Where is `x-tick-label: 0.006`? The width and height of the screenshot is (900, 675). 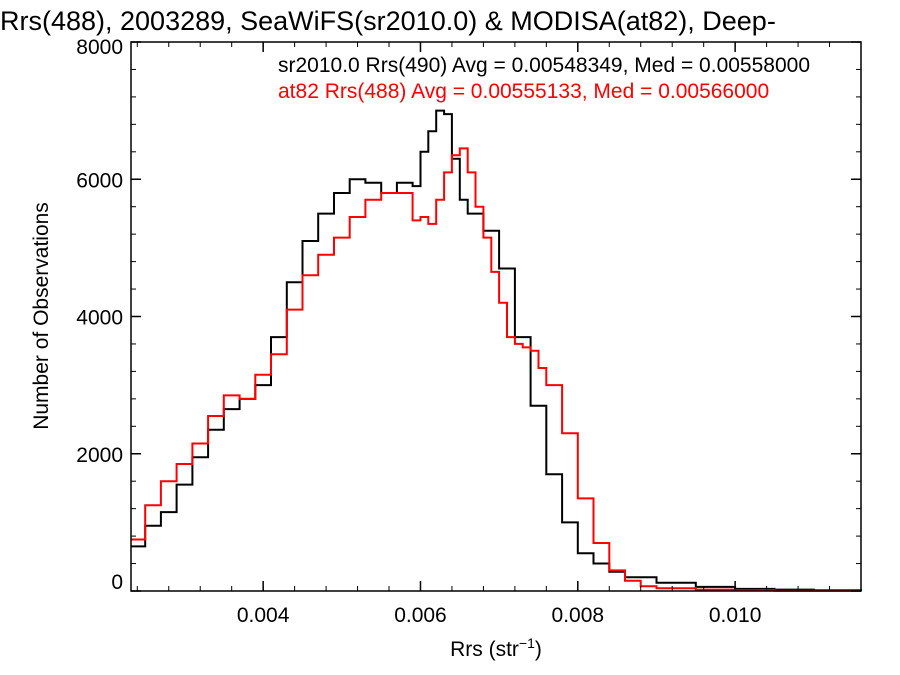 x-tick-label: 0.006 is located at coordinates (420, 615).